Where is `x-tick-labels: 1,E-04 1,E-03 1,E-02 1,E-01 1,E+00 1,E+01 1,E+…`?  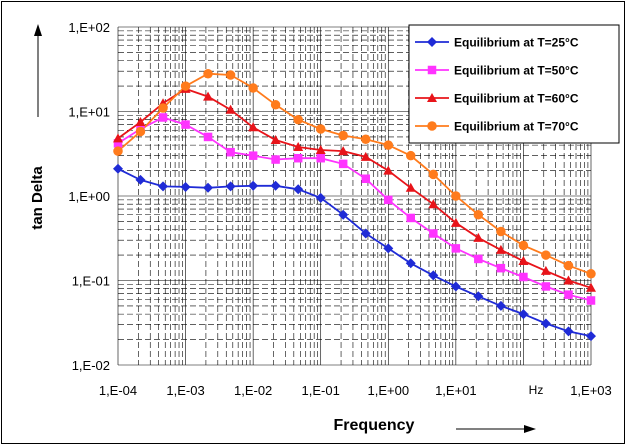
x-tick-labels: 1,E-04 1,E-03 1,E-02 1,E-01 1,E+00 1,E+01 1,E+… is located at coordinates (355, 390).